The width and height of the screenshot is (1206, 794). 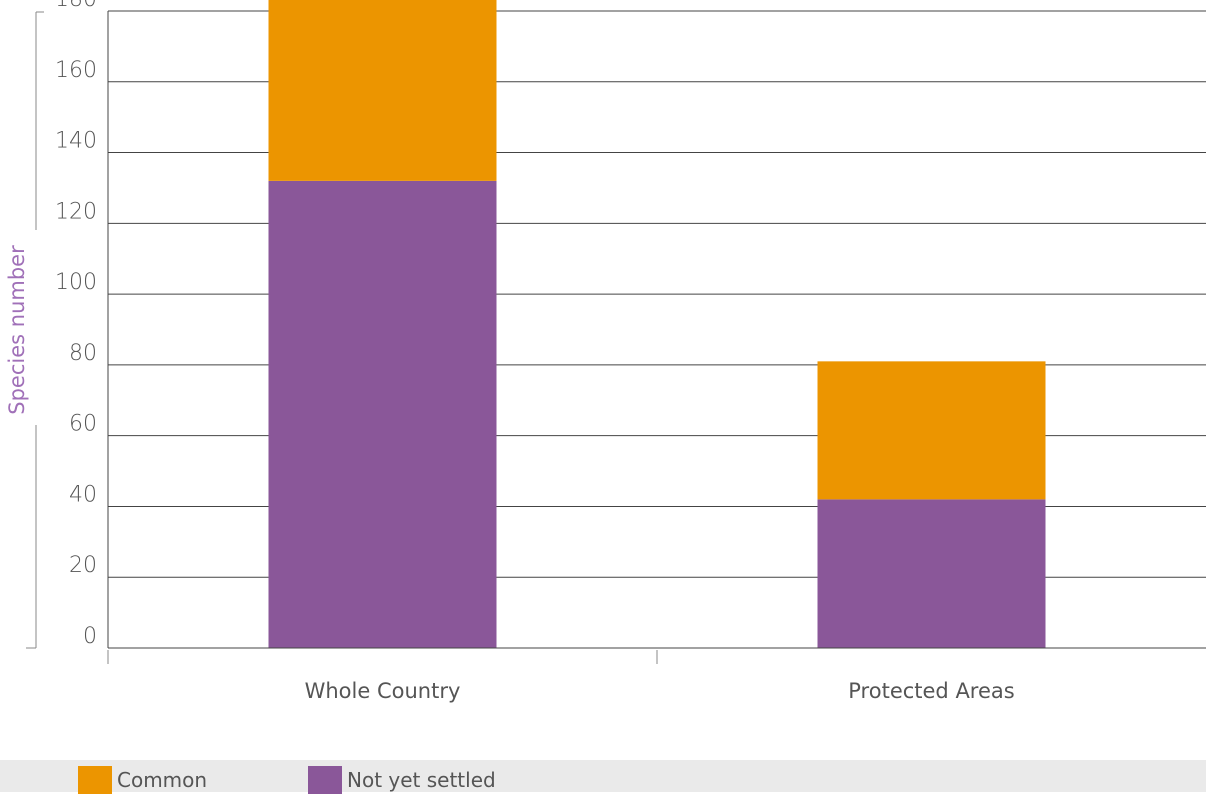 I want to click on y-tick-labels: 0 20 40 60 80 100 120 140 160 180, so click(x=76, y=324).